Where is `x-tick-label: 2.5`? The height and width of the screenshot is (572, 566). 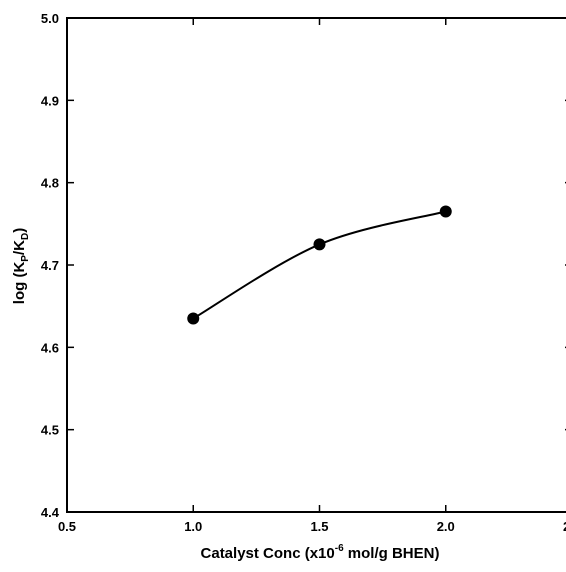
x-tick-label: 2.5 is located at coordinates (564, 526).